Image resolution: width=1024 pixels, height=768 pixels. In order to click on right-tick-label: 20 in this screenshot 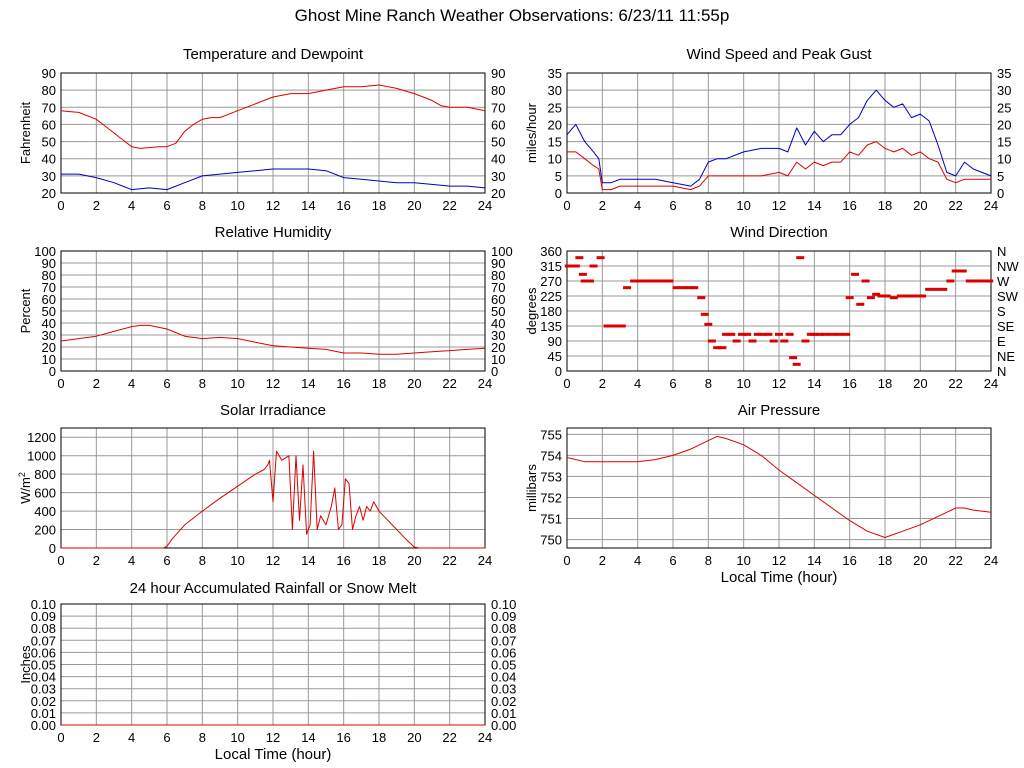, I will do `click(1004, 124)`.